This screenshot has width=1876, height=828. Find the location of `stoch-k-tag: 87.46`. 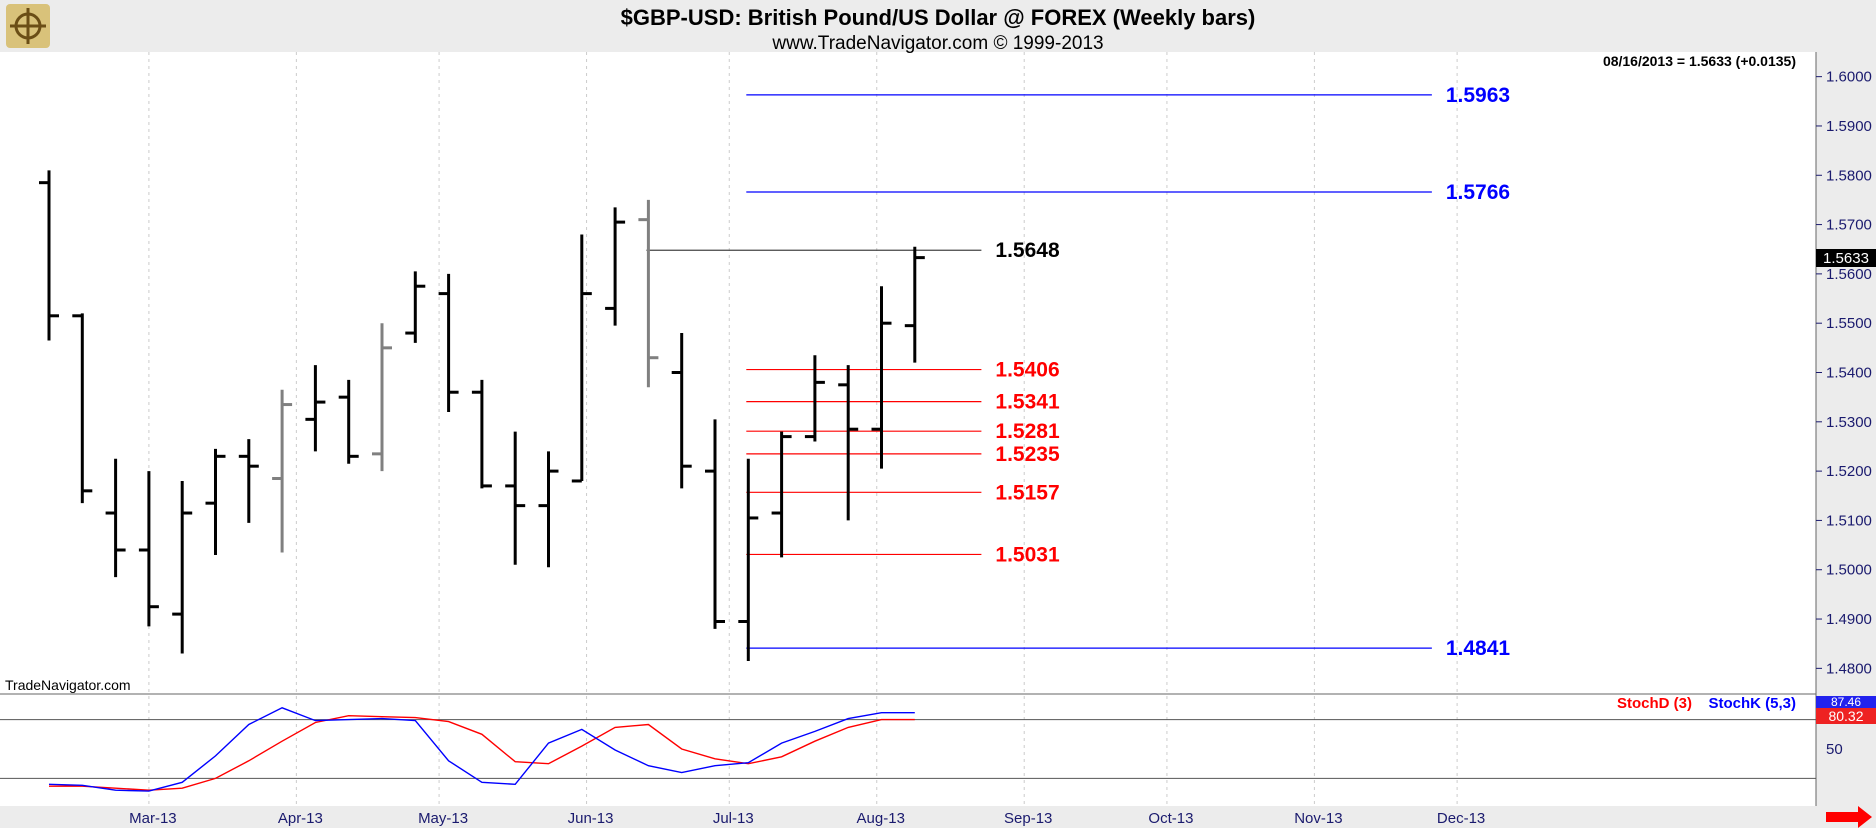

stoch-k-tag: 87.46 is located at coordinates (1846, 702).